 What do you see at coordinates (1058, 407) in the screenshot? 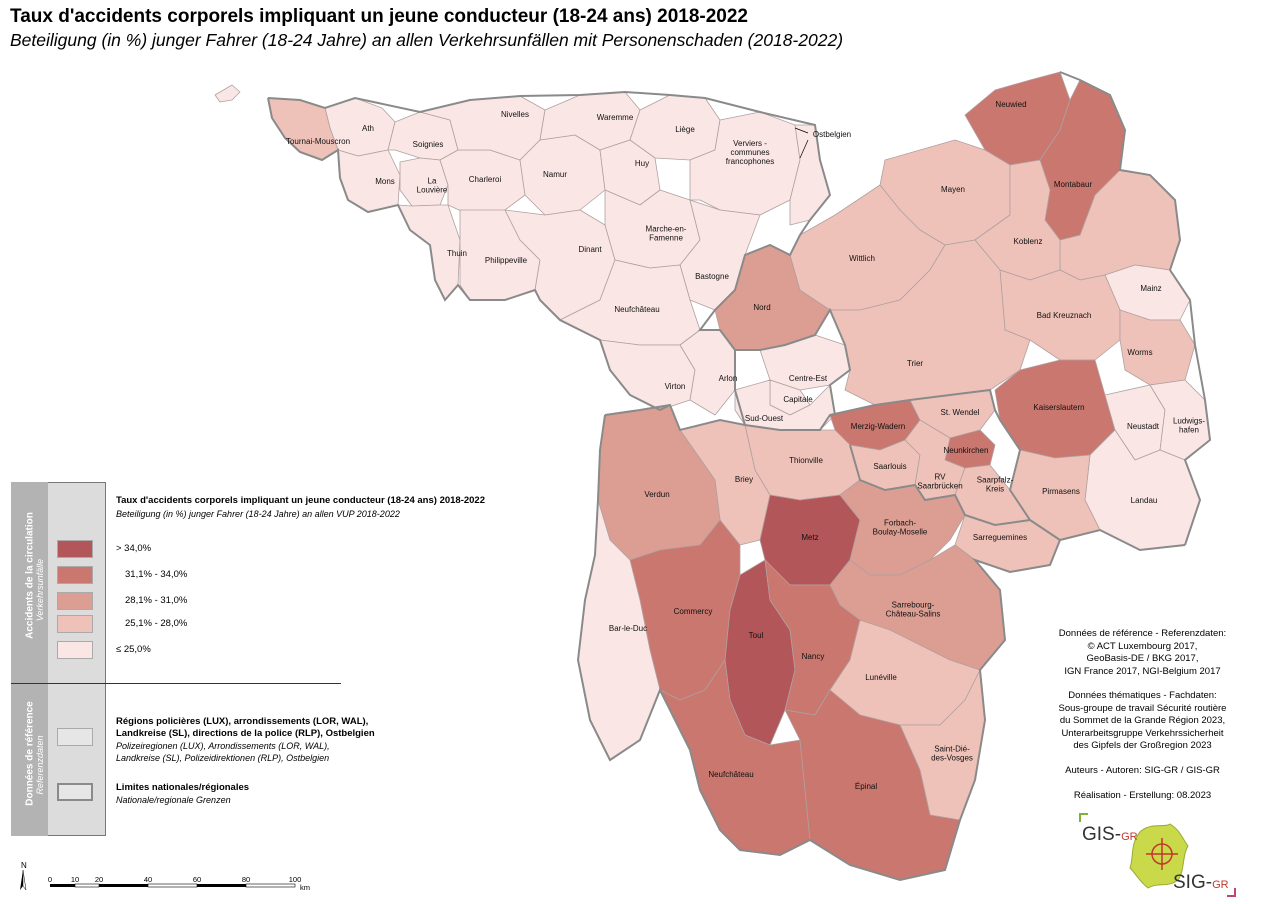
I see `region-label: Kaiserslautern` at bounding box center [1058, 407].